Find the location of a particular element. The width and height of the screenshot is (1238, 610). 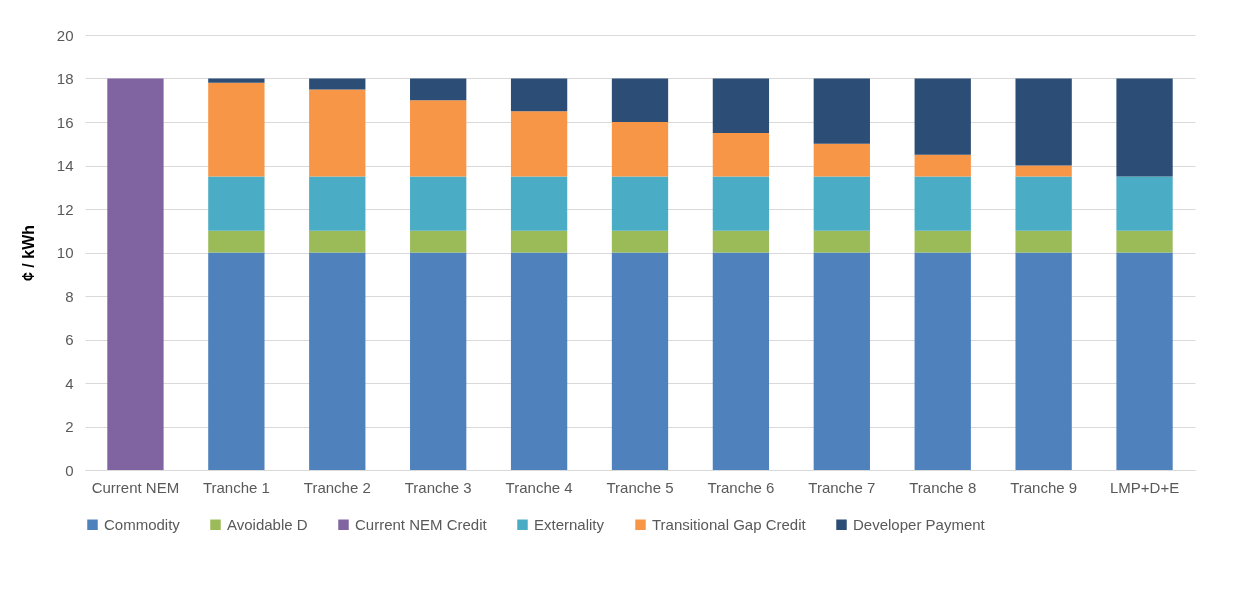

legend-label: Developer Payment is located at coordinates (919, 524).